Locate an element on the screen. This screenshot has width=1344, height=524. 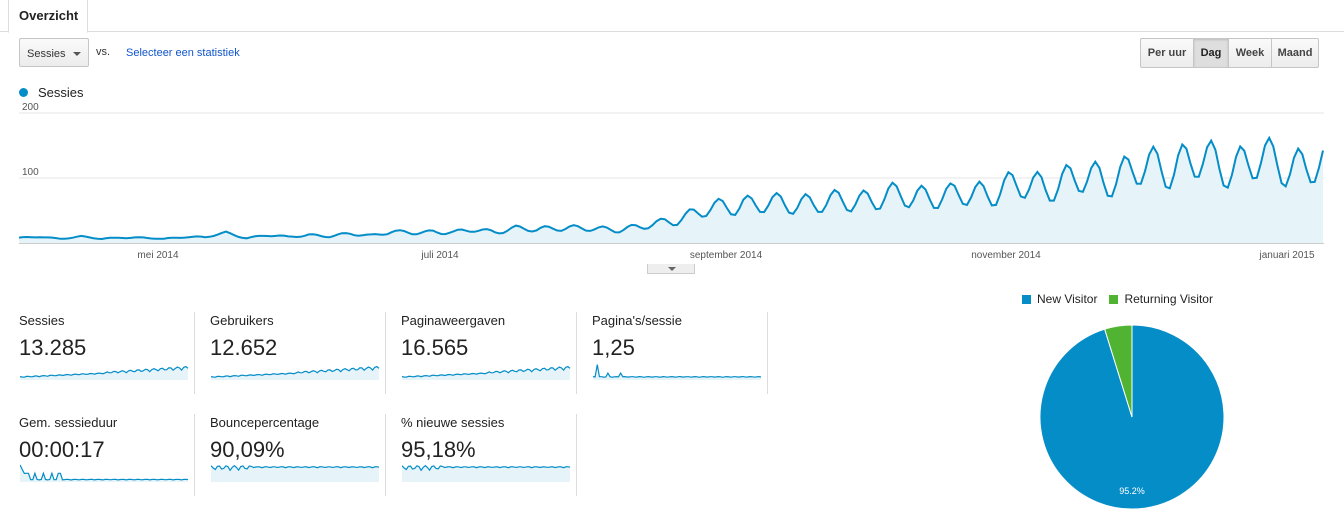
pie-legend-label: Returning Visitor is located at coordinates (1168, 299).